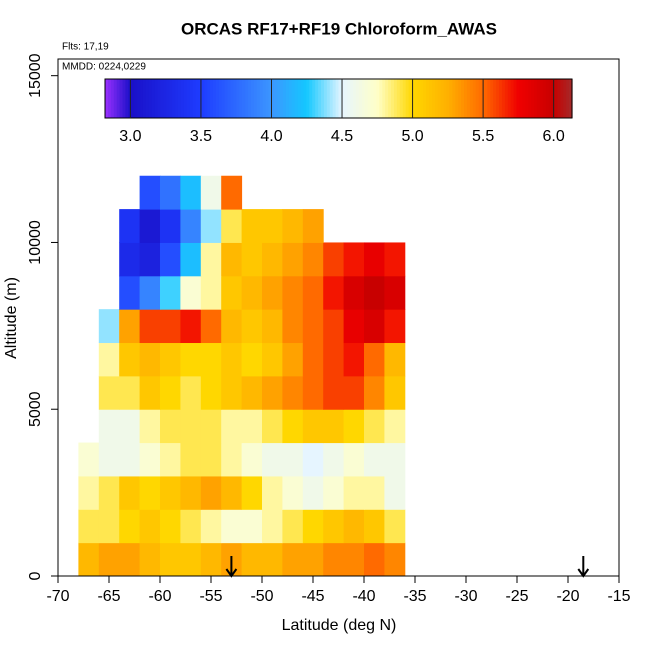 This screenshot has height=655, width=650. What do you see at coordinates (465, 596) in the screenshot?
I see `x-tick-label: -30` at bounding box center [465, 596].